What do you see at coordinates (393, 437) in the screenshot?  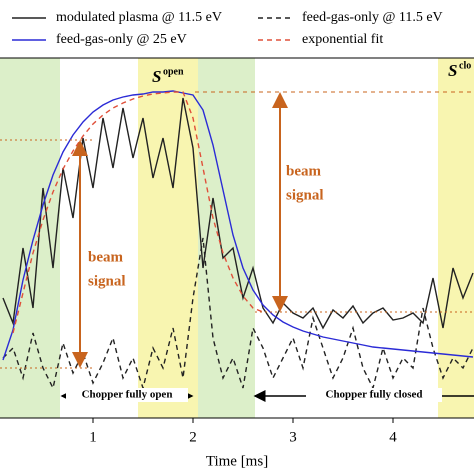 I see `x-tick-label: 4` at bounding box center [393, 437].